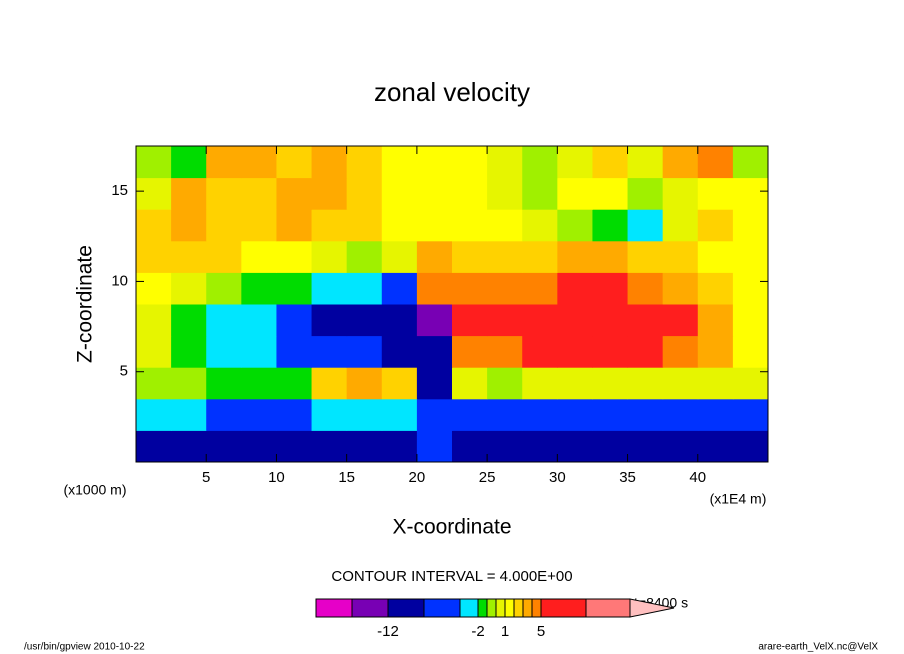  I want to click on contour-interval: CONTOUR INTERVAL = 4.000E+00, so click(451, 576).